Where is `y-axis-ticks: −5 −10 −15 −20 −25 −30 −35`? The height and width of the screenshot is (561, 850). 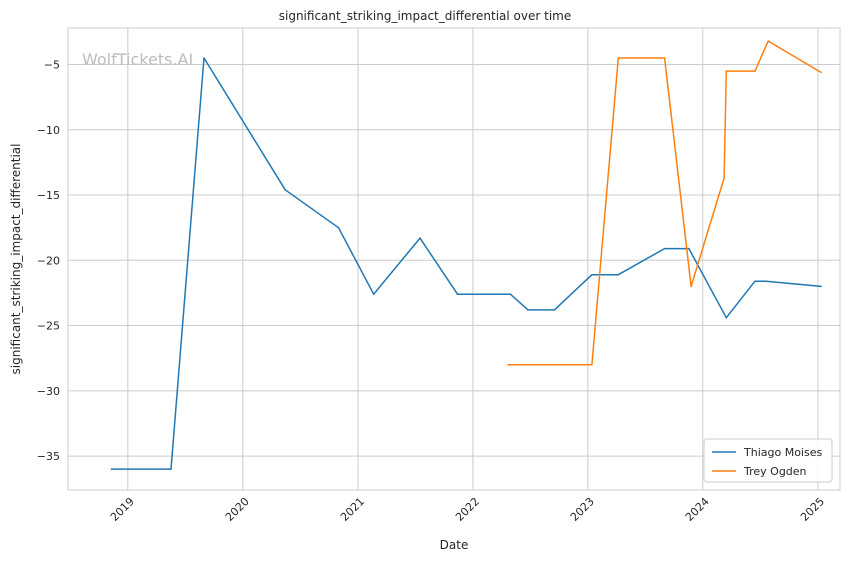
y-axis-ticks: −5 −10 −15 −20 −25 −30 −35 is located at coordinates (48, 261).